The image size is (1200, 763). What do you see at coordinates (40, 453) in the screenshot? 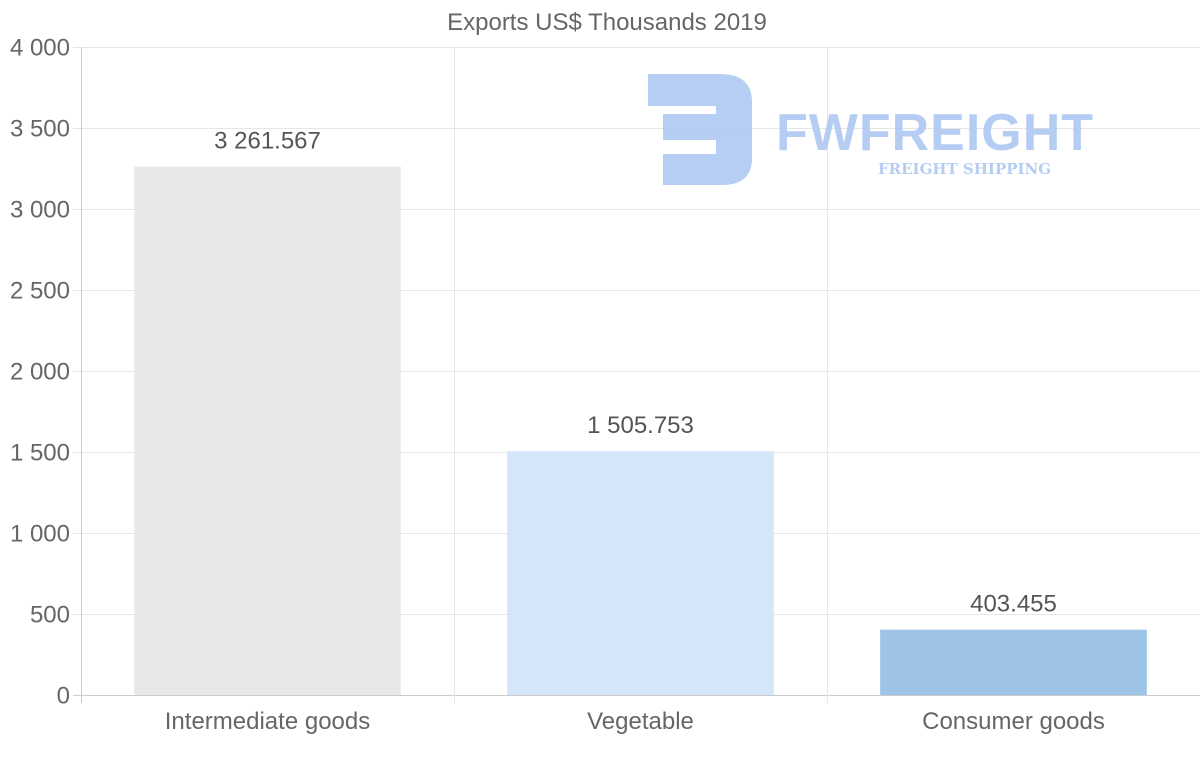
I see `y-tick-label: 1 500` at bounding box center [40, 453].